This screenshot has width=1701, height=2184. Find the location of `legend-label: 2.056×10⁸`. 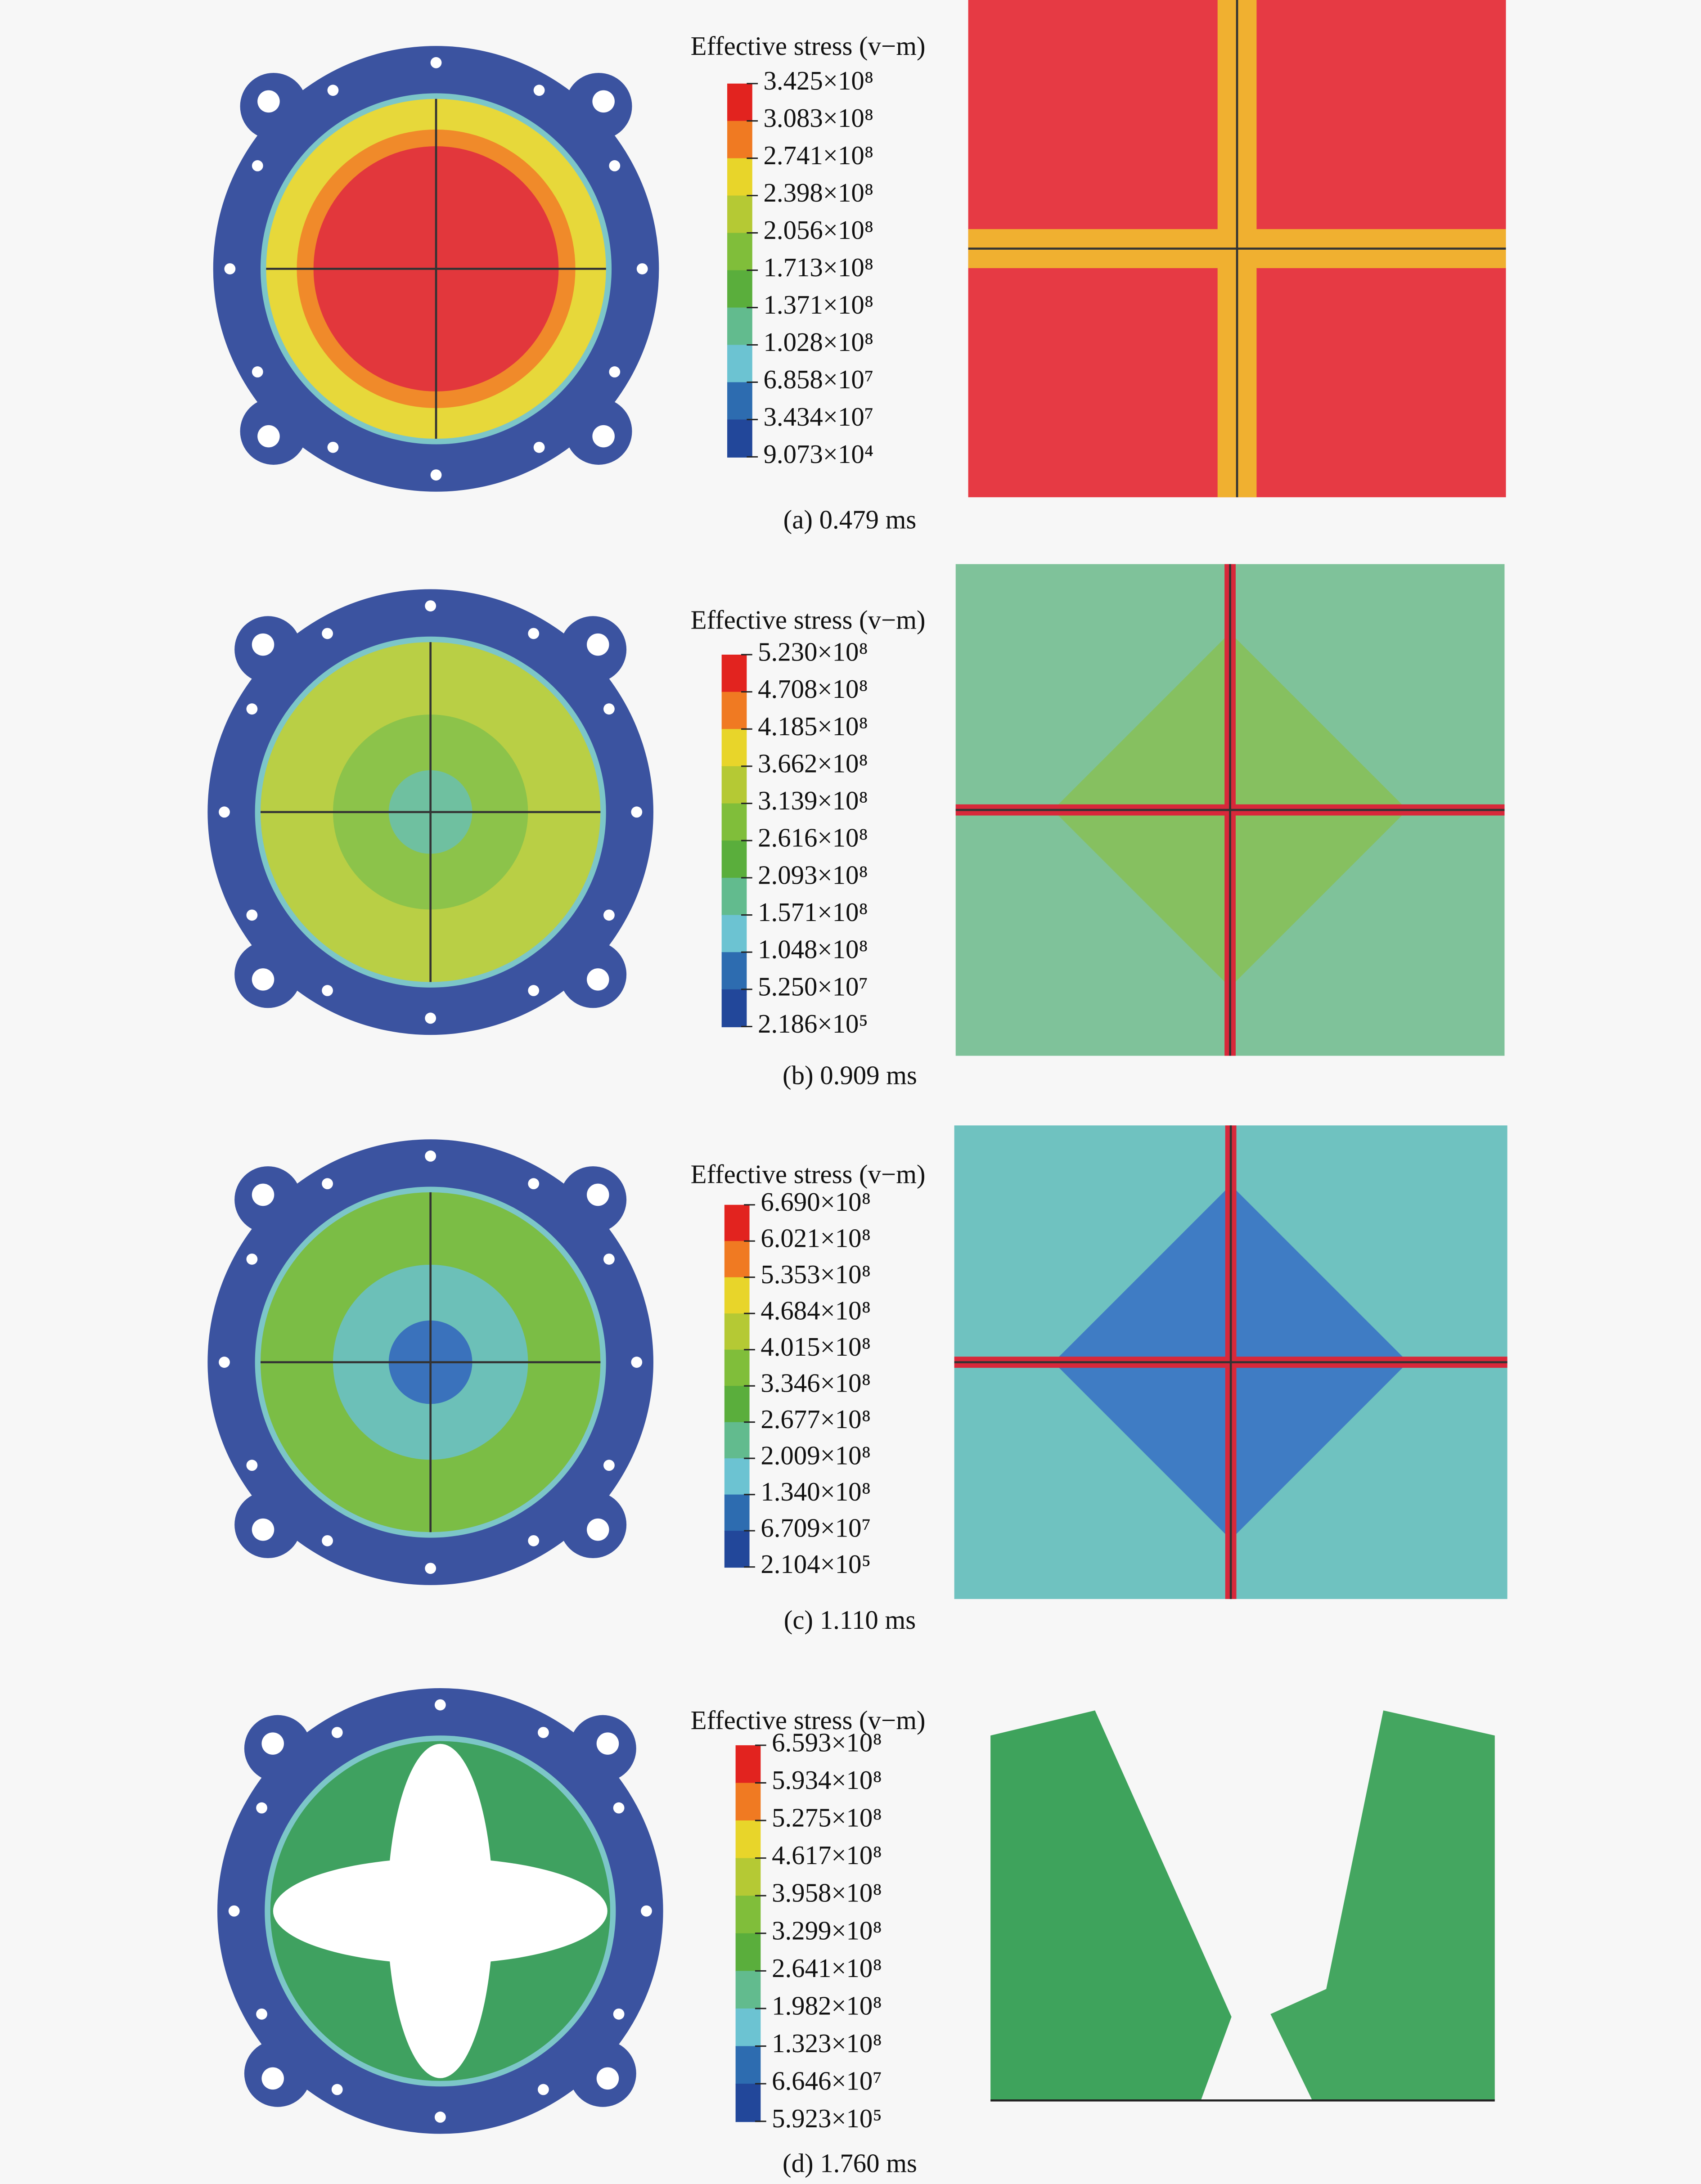

legend-label: 2.056×10⁸ is located at coordinates (819, 231).